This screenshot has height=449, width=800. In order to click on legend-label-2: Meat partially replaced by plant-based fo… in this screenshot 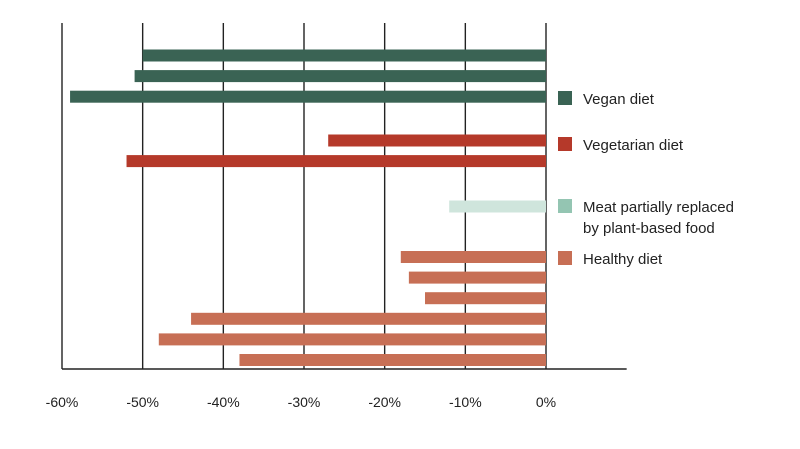, I will do `click(658, 218)`.